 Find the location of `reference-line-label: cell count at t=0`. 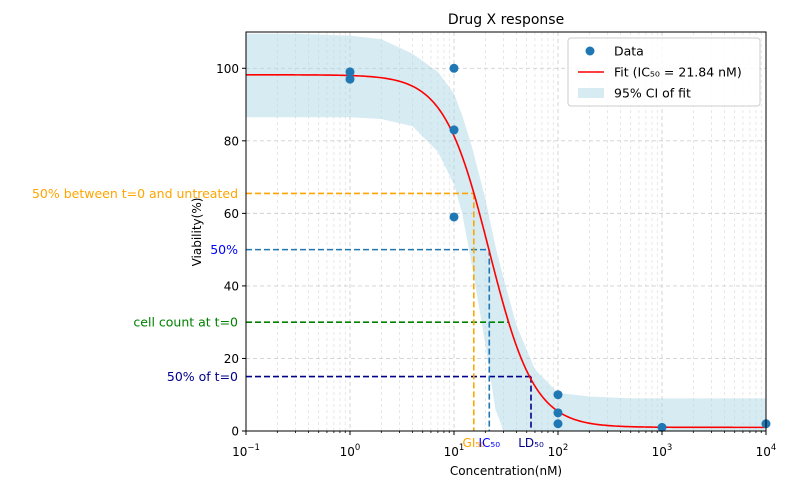

reference-line-label: cell count at t=0 is located at coordinates (185, 322).